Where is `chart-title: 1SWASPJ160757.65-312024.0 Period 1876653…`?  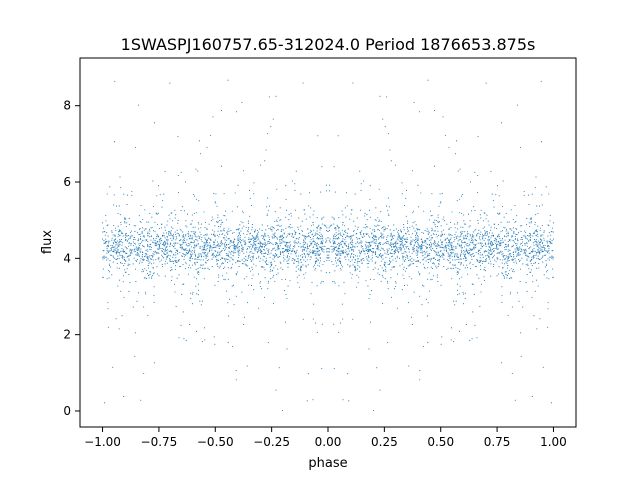 chart-title: 1SWASPJ160757.65-312024.0 Period 1876653… is located at coordinates (328, 44).